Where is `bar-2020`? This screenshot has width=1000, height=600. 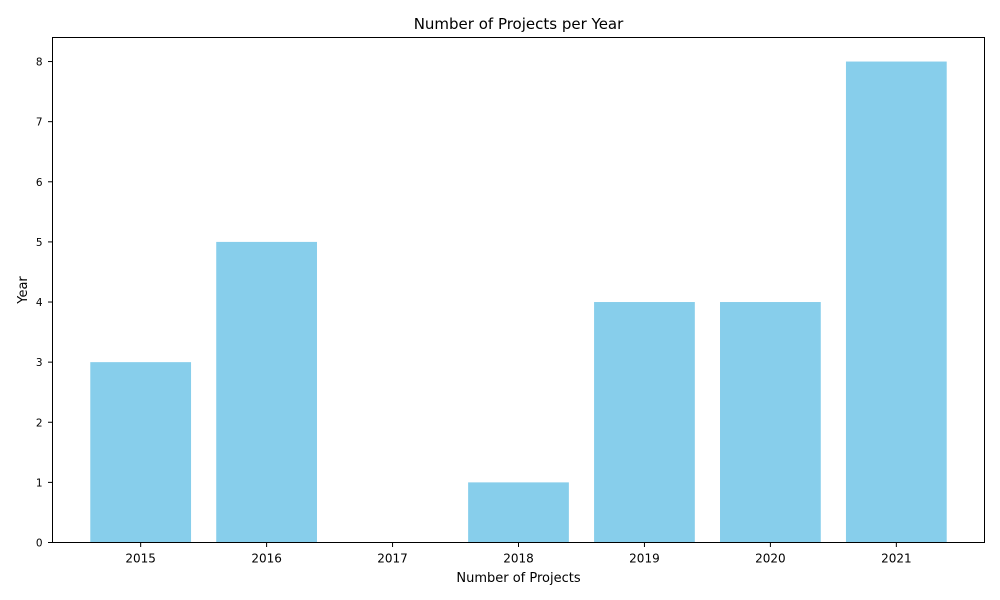 bar-2020 is located at coordinates (770, 422).